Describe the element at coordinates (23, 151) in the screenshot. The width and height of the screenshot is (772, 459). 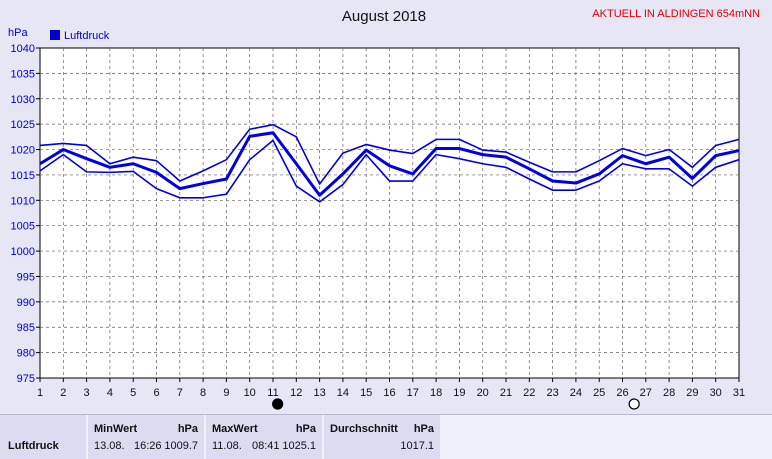
I see `y-tick-label: 1020` at that location.